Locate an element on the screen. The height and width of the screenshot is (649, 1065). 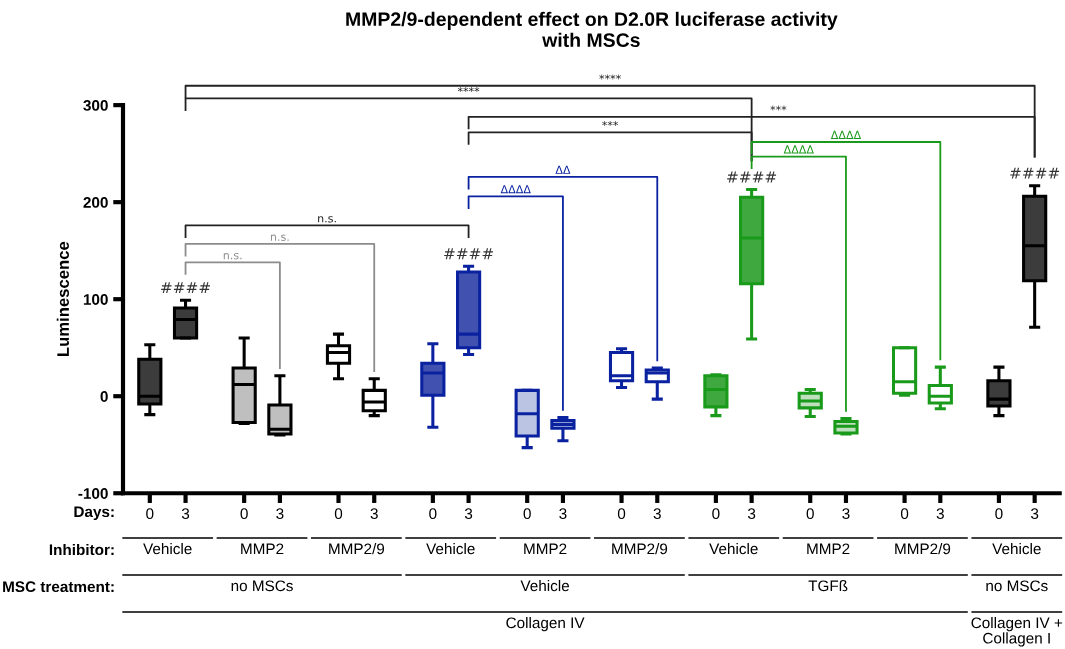
text: MSC treatment: is located at coordinates (58, 587).